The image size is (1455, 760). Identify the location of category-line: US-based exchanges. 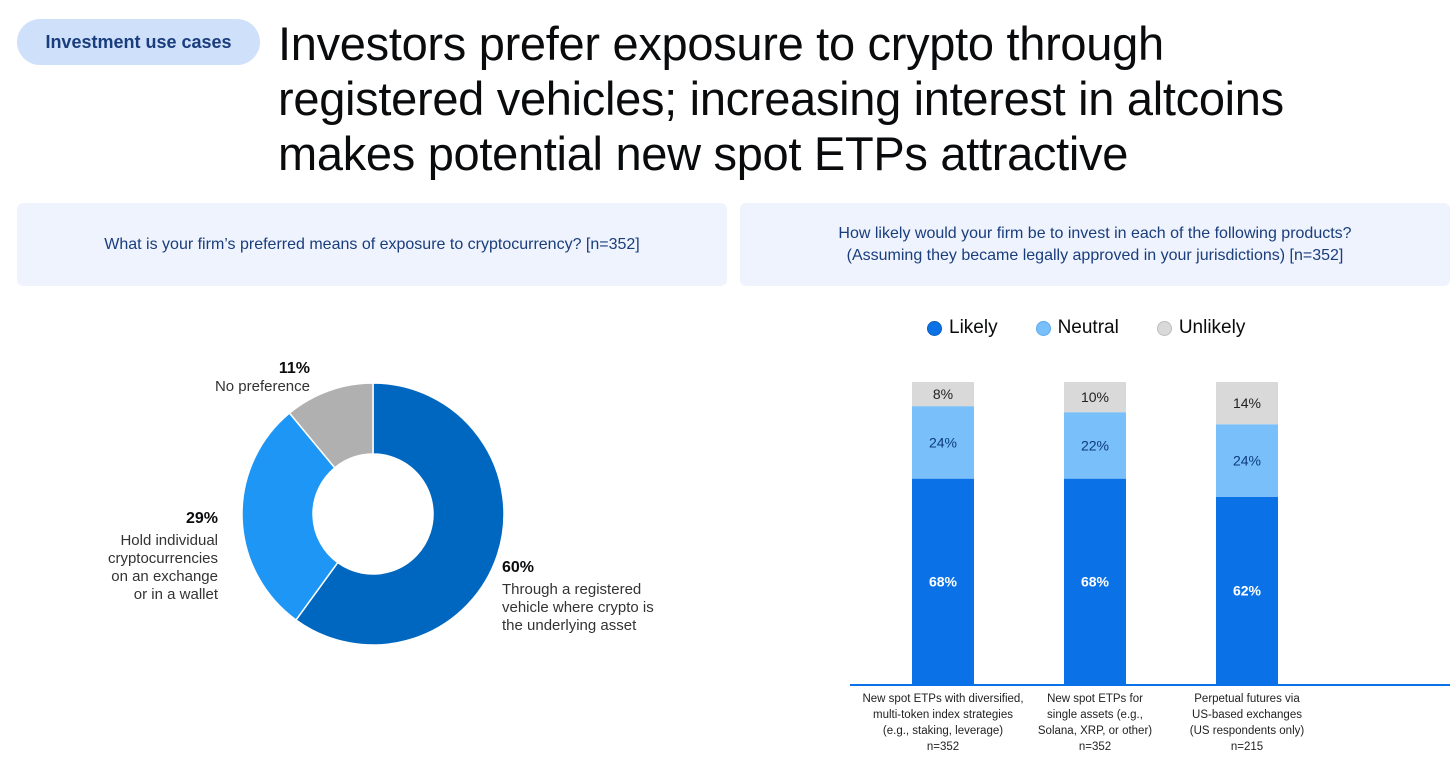
(1247, 715).